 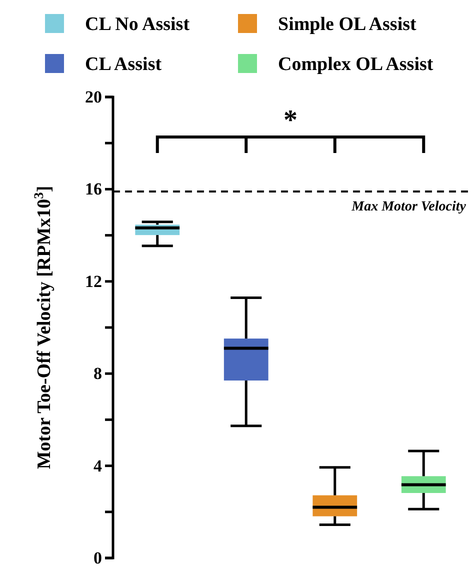 What do you see at coordinates (98, 374) in the screenshot?
I see `y-tick-label: 8` at bounding box center [98, 374].